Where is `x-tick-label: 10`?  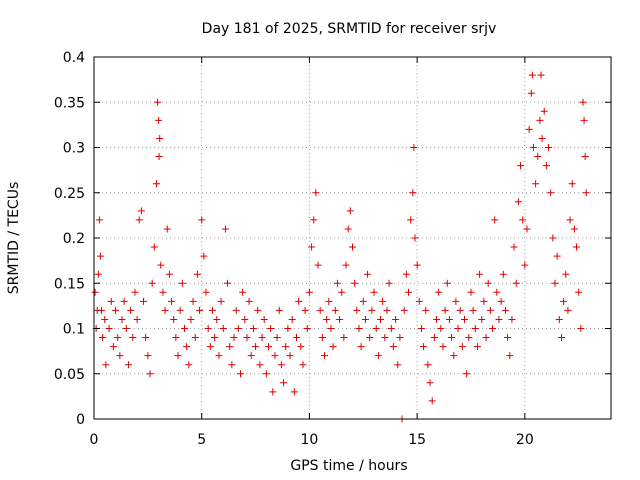 x-tick-label: 10 is located at coordinates (310, 440).